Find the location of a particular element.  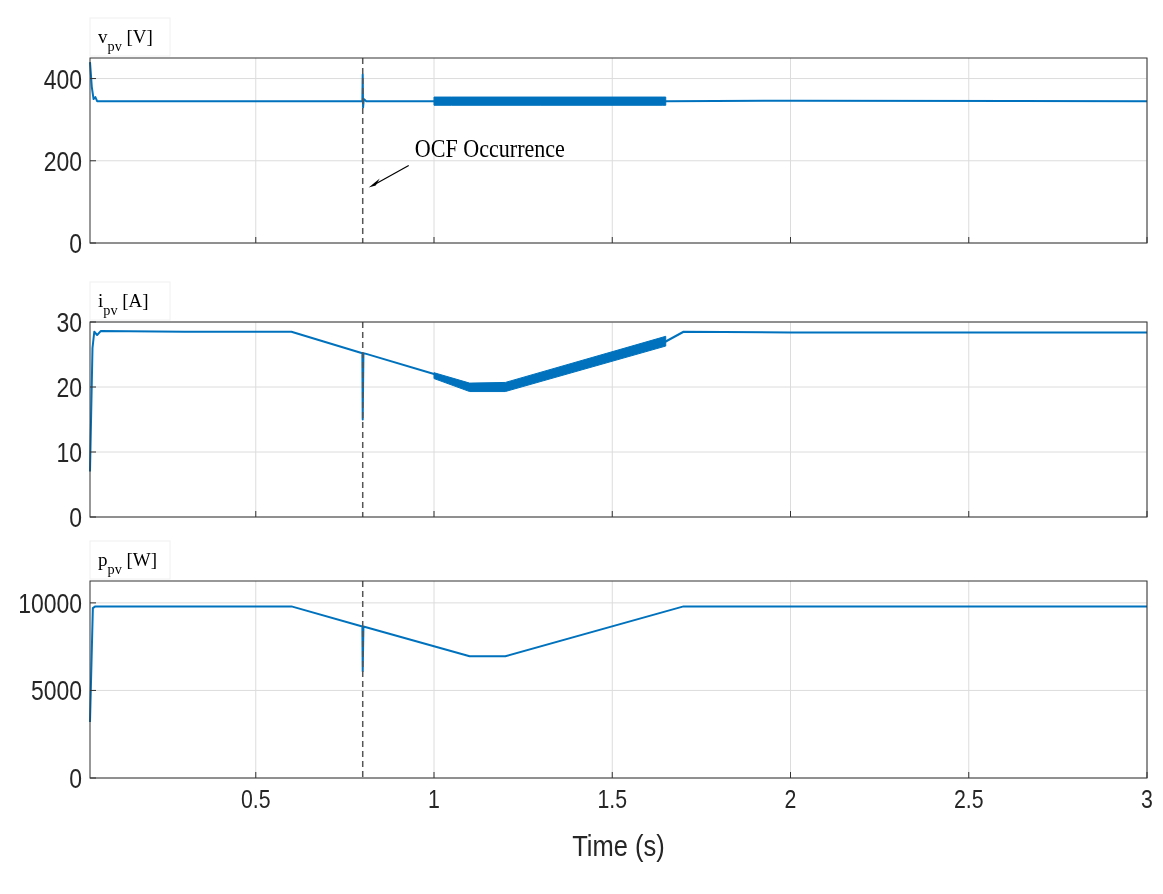

x-tick-label: 1 is located at coordinates (434, 798).